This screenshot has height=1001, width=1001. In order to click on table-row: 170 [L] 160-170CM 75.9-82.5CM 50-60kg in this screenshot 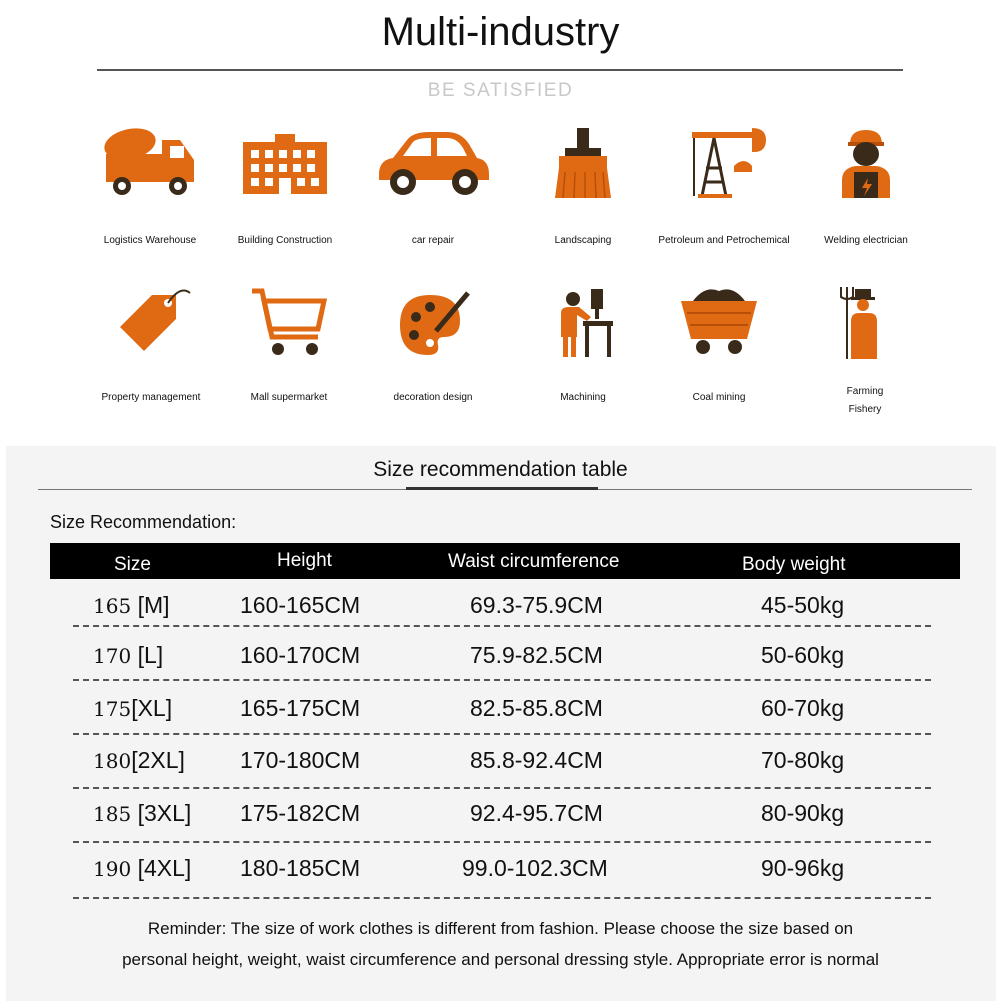, I will do `click(500, 667)`.